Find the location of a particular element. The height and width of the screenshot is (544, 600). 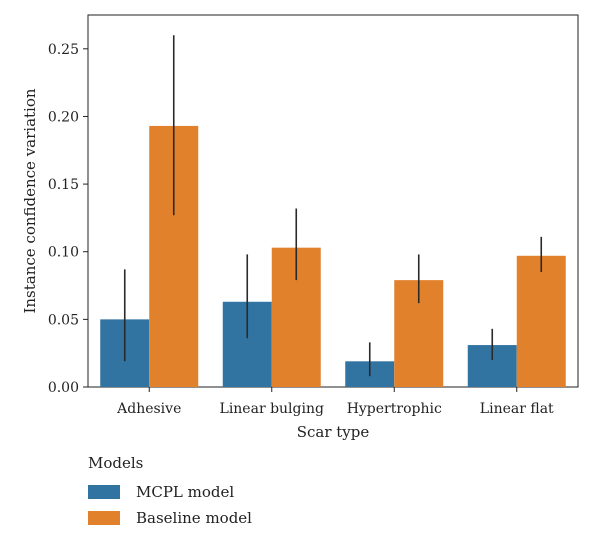

y-tick-label: 0.15 is located at coordinates (63, 185).